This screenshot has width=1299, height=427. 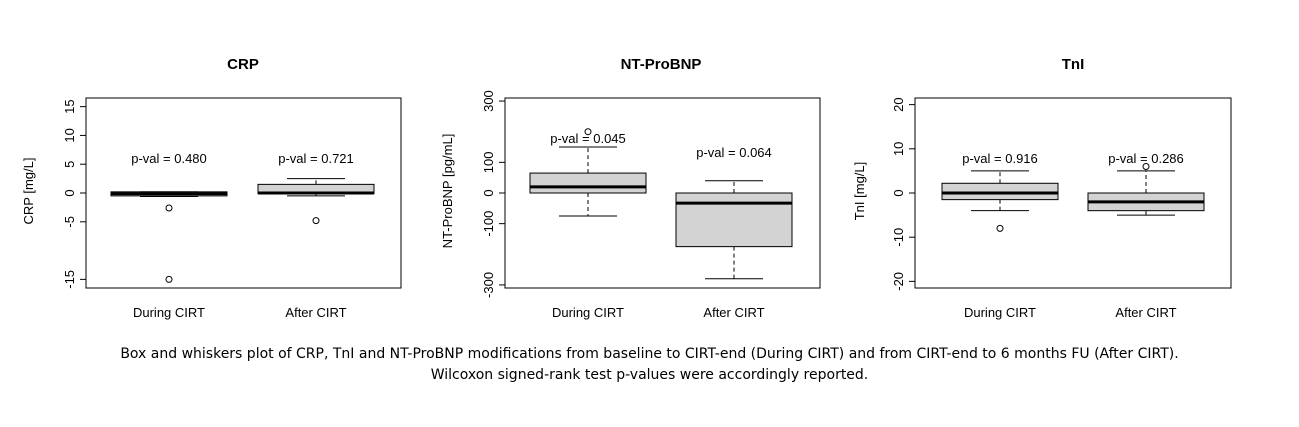 I want to click on y-tick-label: 15, so click(x=69, y=106).